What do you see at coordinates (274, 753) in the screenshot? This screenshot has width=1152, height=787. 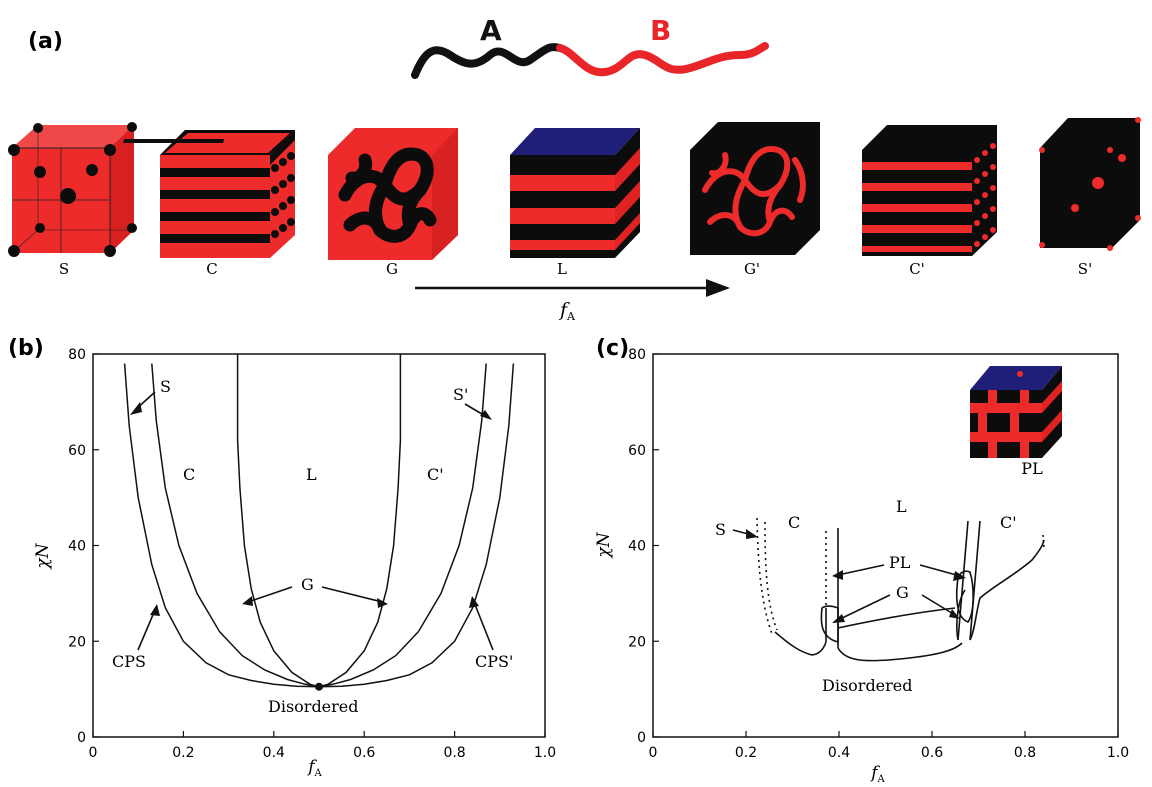 I see `plot-b-xtick-label: 0.4` at bounding box center [274, 753].